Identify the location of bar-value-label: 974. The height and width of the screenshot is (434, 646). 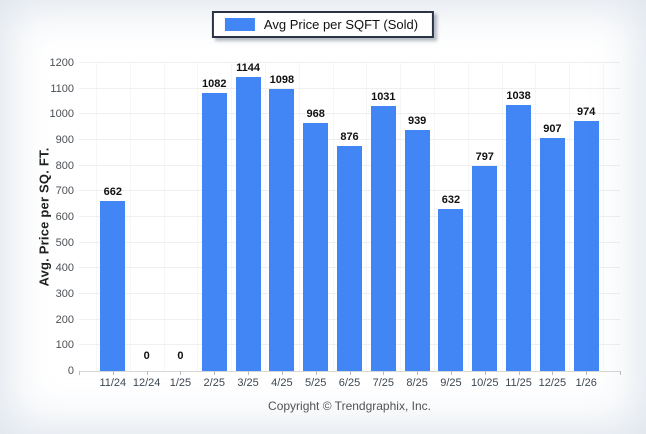
(586, 112).